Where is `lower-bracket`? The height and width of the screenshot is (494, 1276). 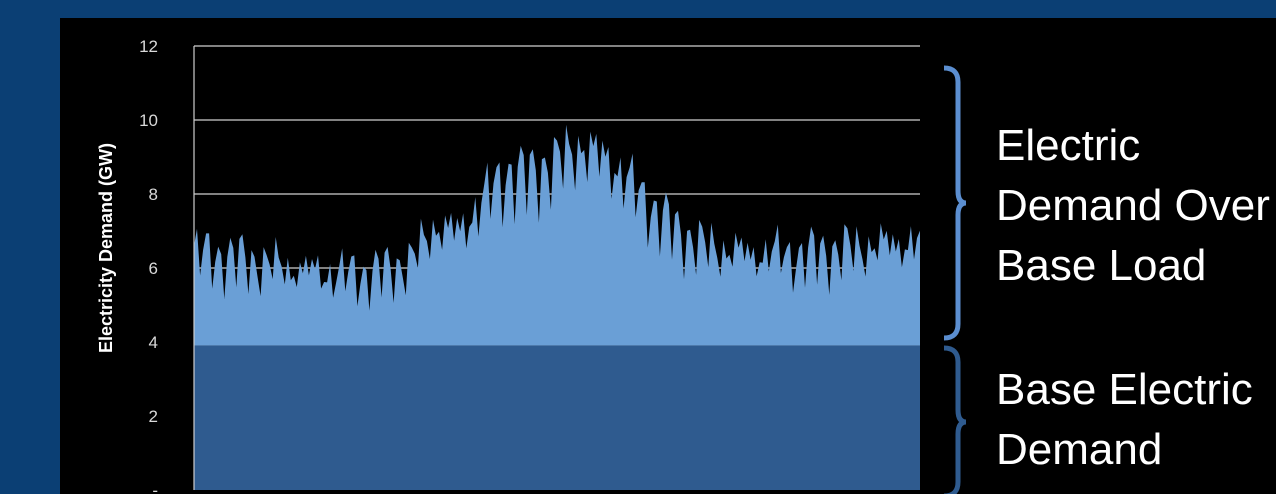 lower-bracket is located at coordinates (955, 419).